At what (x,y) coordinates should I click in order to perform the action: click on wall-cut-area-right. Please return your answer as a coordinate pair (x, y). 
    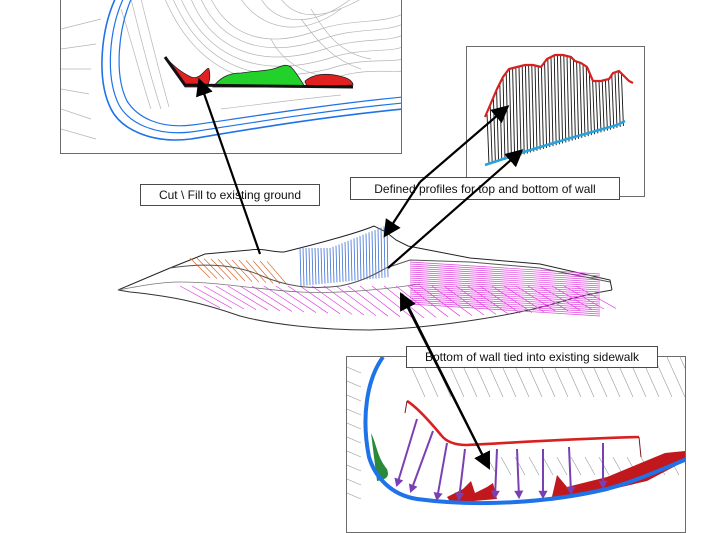
    Looking at the image, I should click on (618, 476).